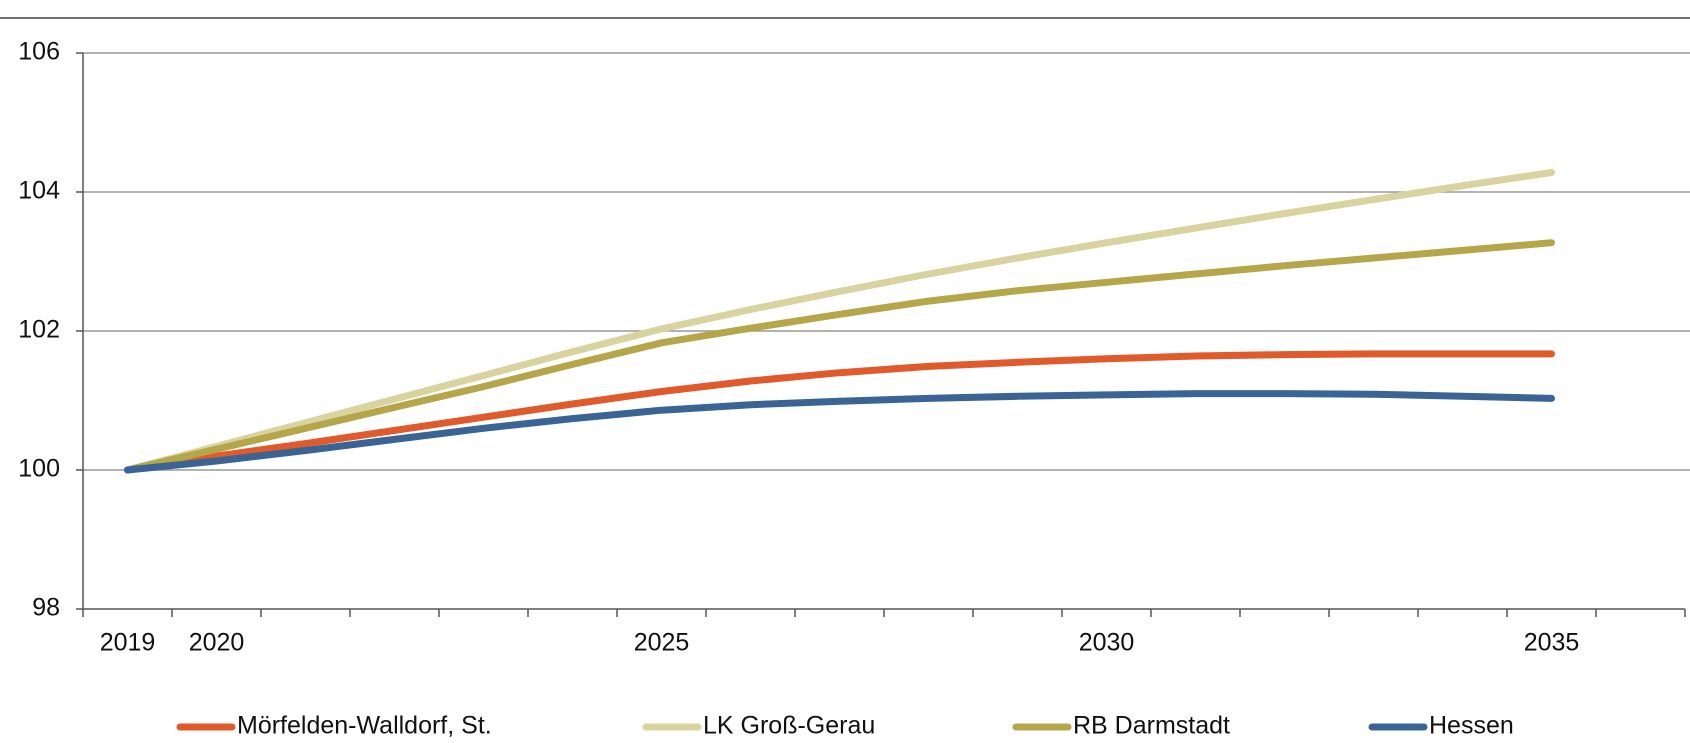 The height and width of the screenshot is (743, 1690). What do you see at coordinates (39, 330) in the screenshot?
I see `y-tick-label: 102` at bounding box center [39, 330].